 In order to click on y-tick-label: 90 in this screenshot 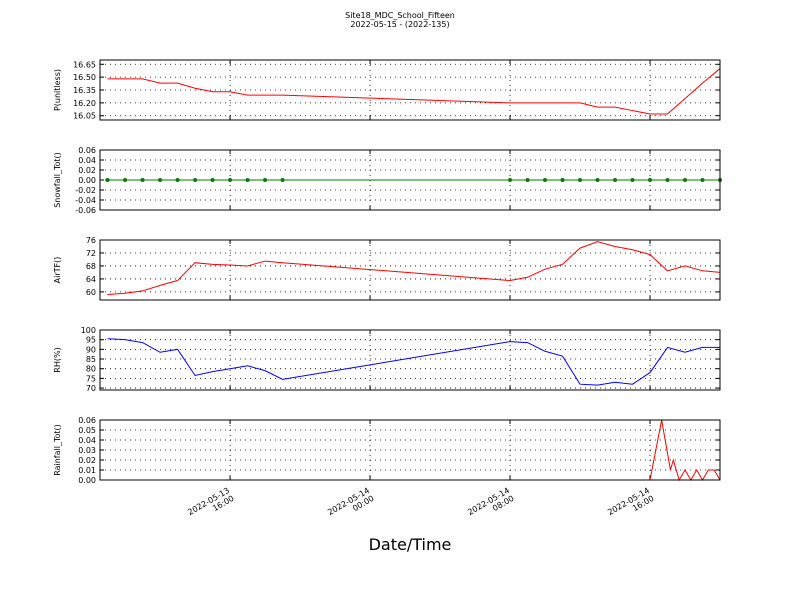, I will do `click(91, 349)`.